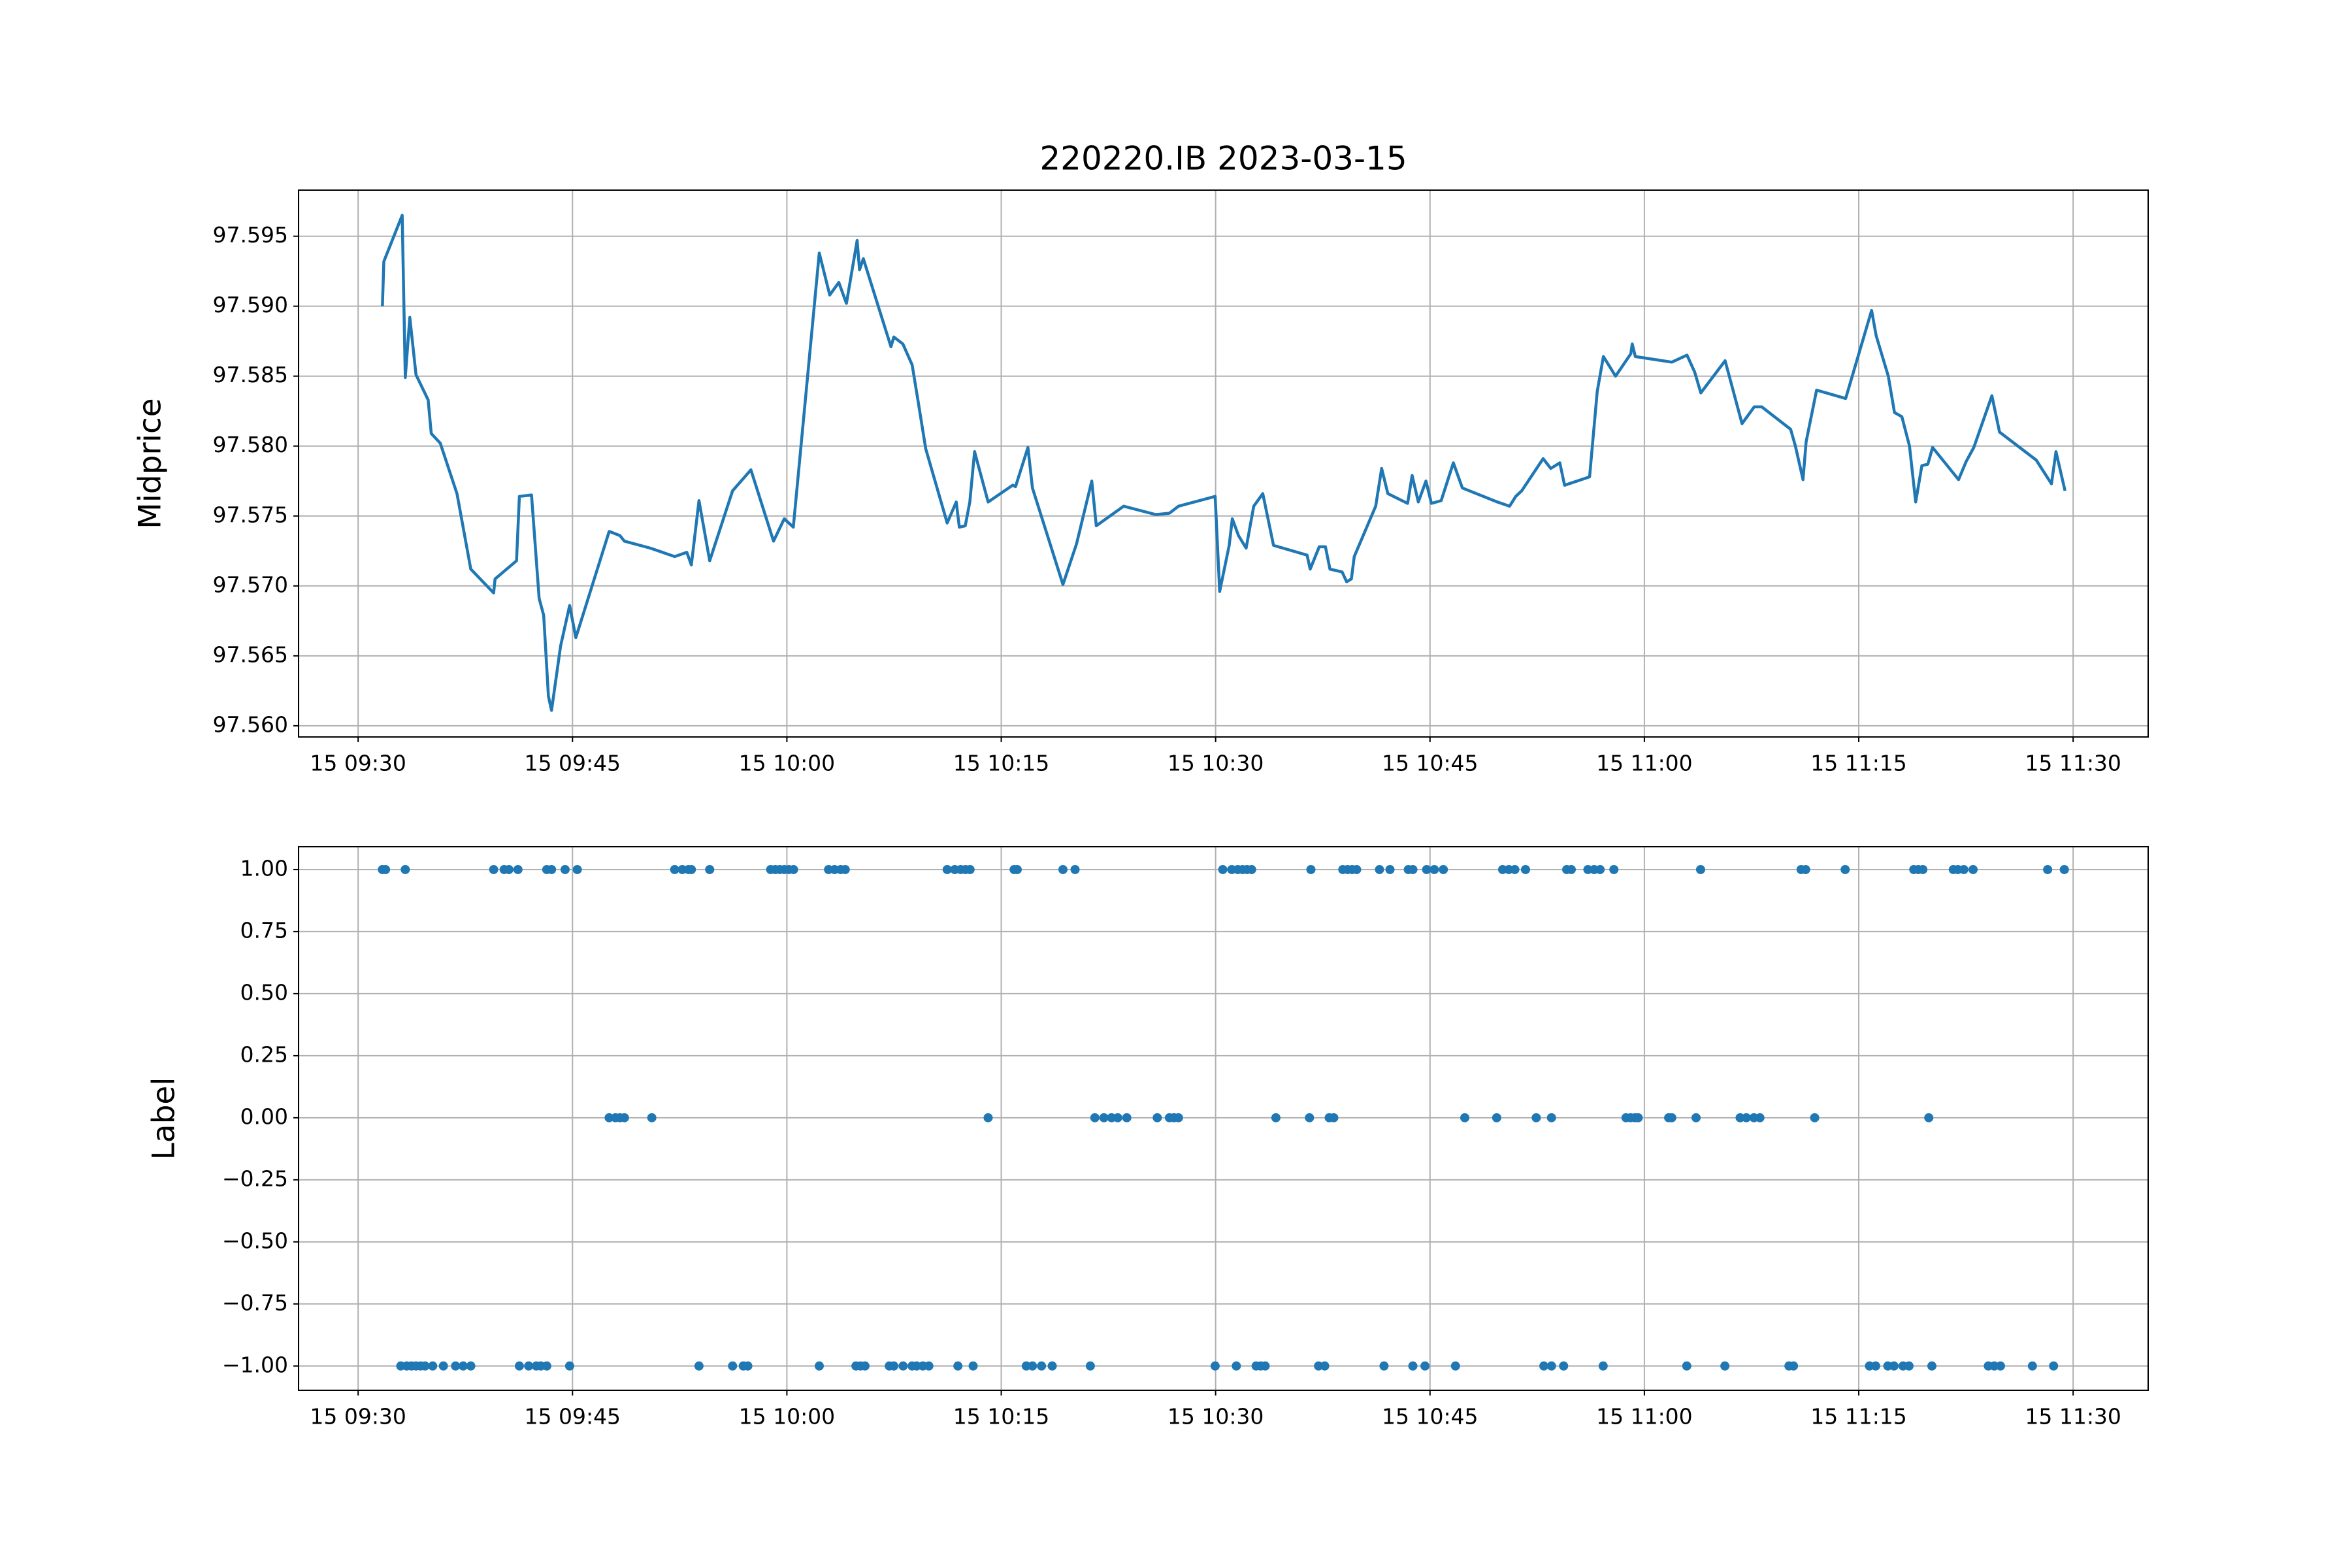  I want to click on y-tick-label: −0.50, so click(255, 1240).